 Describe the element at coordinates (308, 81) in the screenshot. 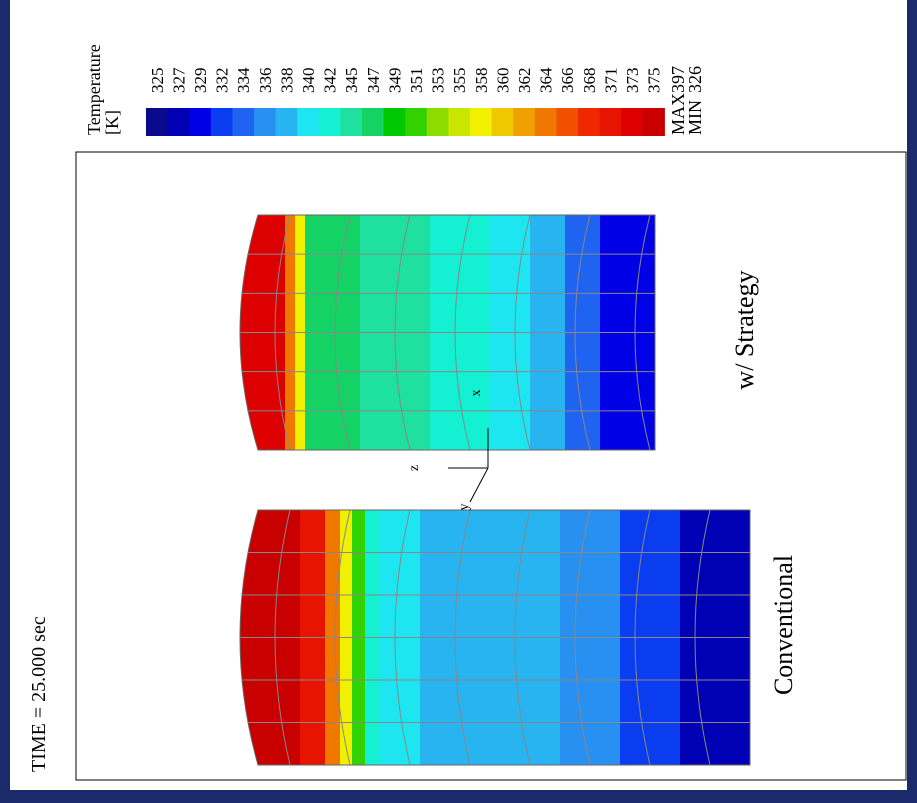

I see `legend-level: 340` at that location.